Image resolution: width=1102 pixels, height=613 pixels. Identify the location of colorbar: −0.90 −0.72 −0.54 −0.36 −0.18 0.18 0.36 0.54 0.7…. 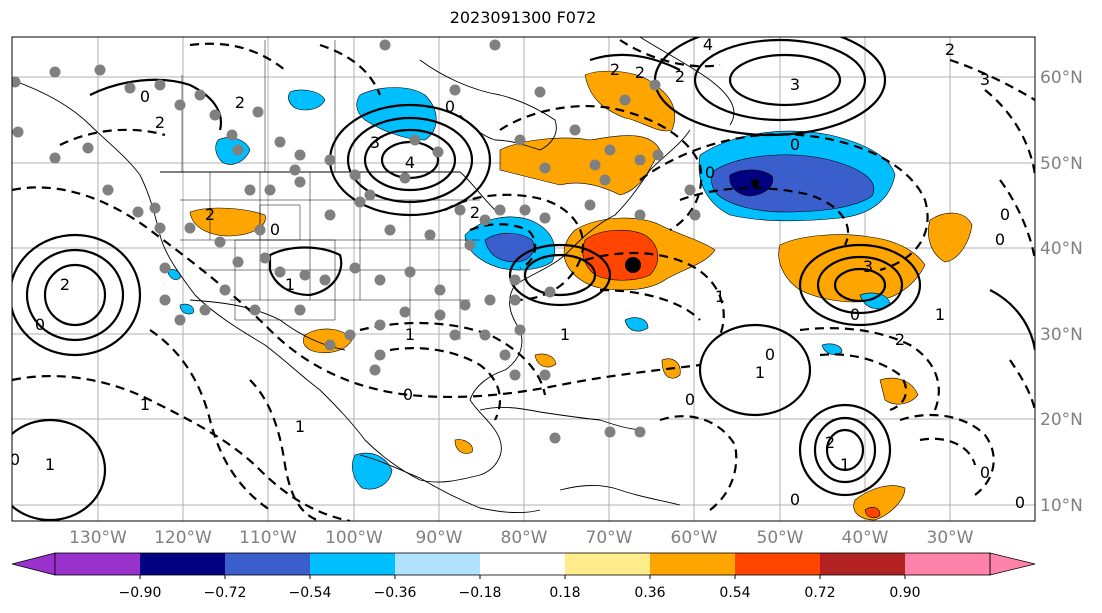
(523, 576).